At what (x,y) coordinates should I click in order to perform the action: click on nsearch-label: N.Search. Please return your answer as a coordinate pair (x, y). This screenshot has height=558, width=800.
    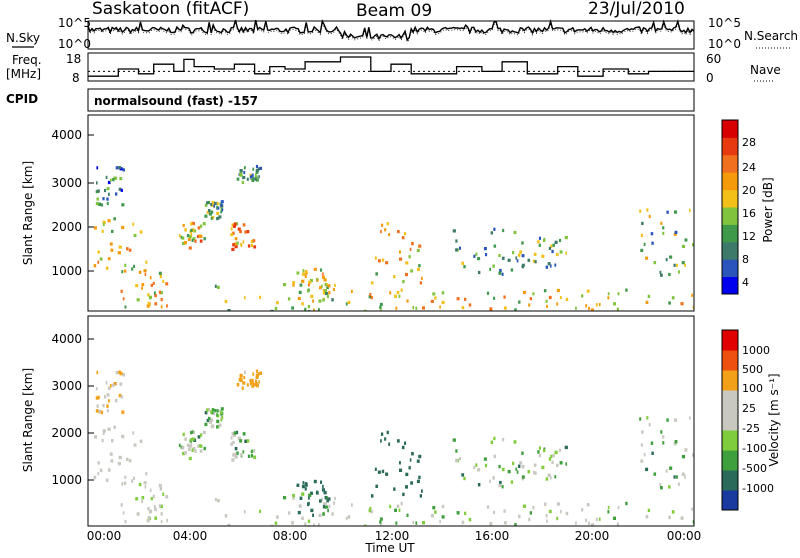
    Looking at the image, I should click on (771, 36).